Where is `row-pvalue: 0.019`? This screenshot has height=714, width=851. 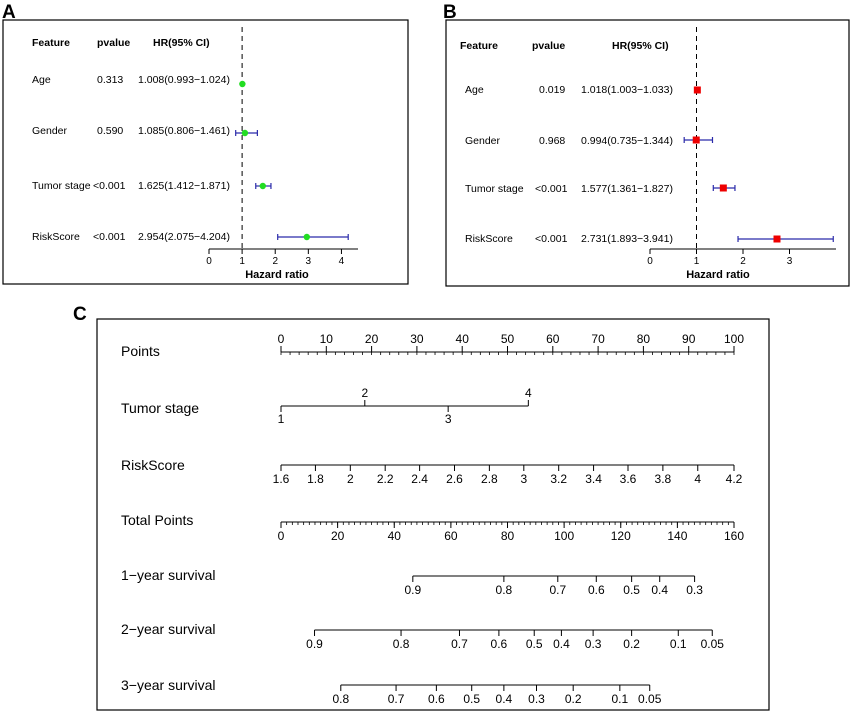
row-pvalue: 0.019 is located at coordinates (552, 90).